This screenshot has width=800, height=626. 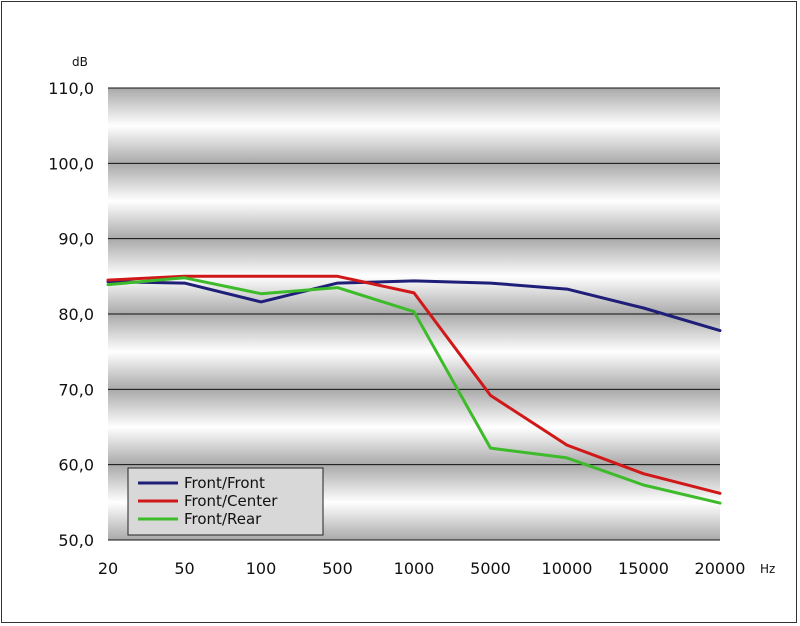 What do you see at coordinates (261, 568) in the screenshot?
I see `x-tick-label: 100` at bounding box center [261, 568].